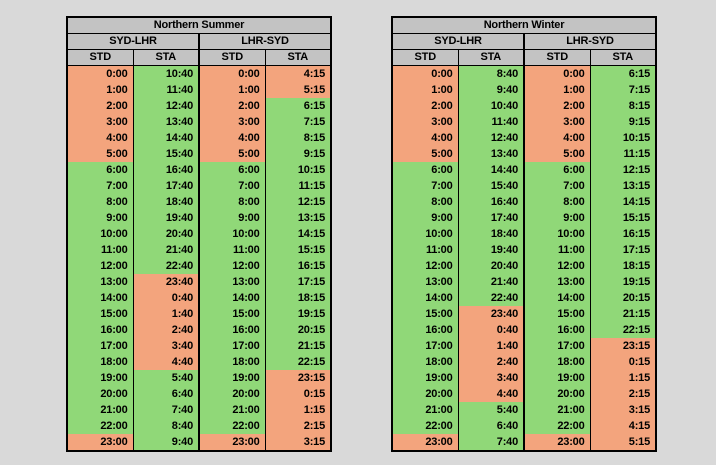  What do you see at coordinates (232, 362) in the screenshot?
I see `time-cell: 18:00` at bounding box center [232, 362].